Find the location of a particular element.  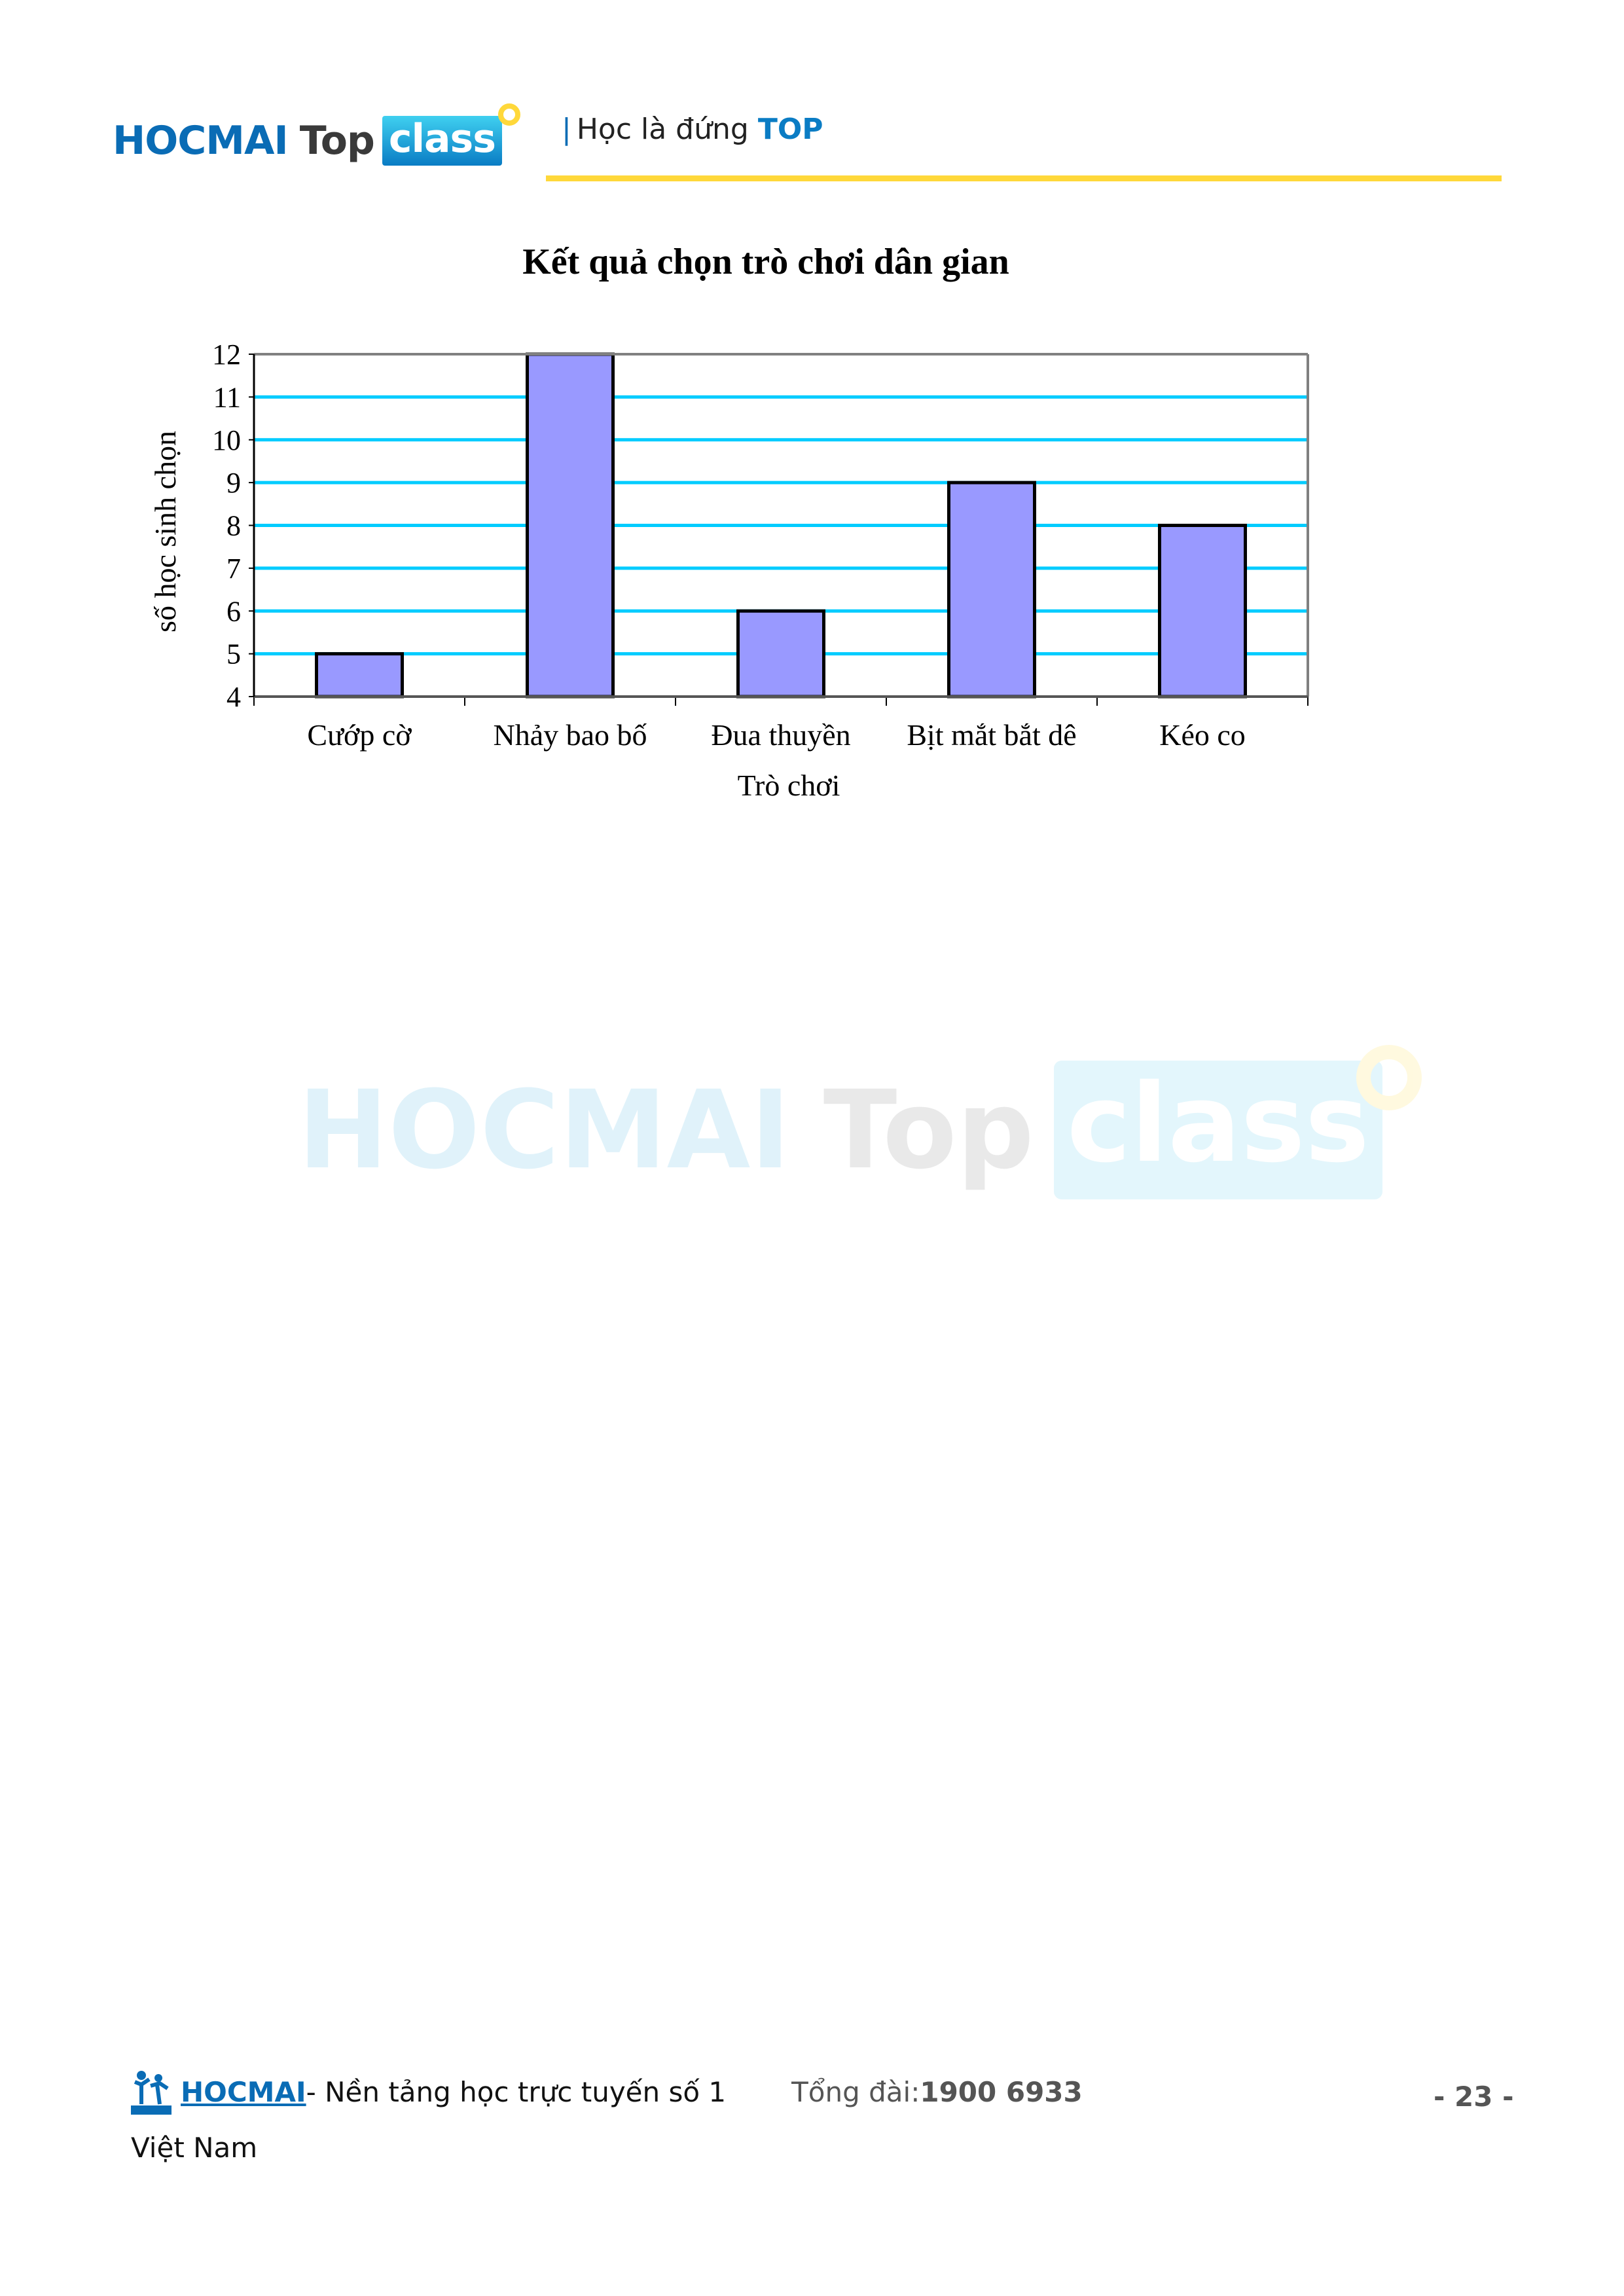

x-axis-label: Trò chơi is located at coordinates (789, 785).